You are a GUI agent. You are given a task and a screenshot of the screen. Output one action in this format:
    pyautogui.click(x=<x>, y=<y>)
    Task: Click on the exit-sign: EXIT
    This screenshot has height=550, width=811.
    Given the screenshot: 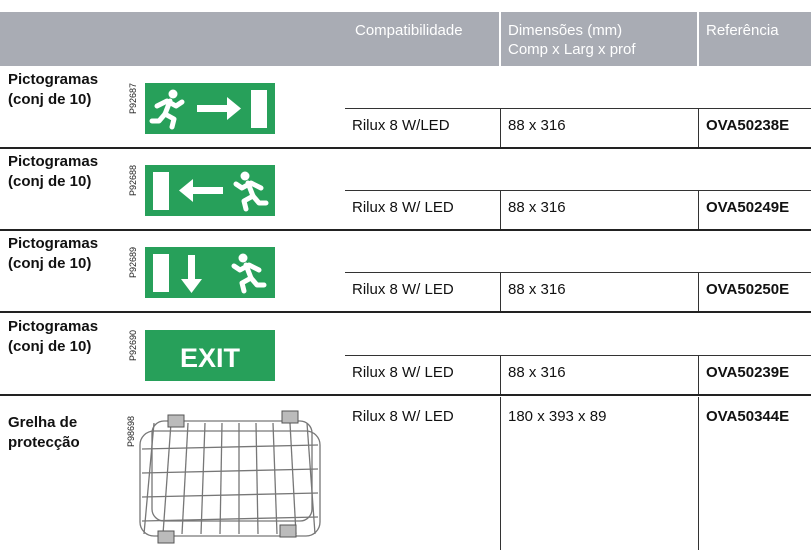 What is the action you would take?
    pyautogui.click(x=210, y=355)
    